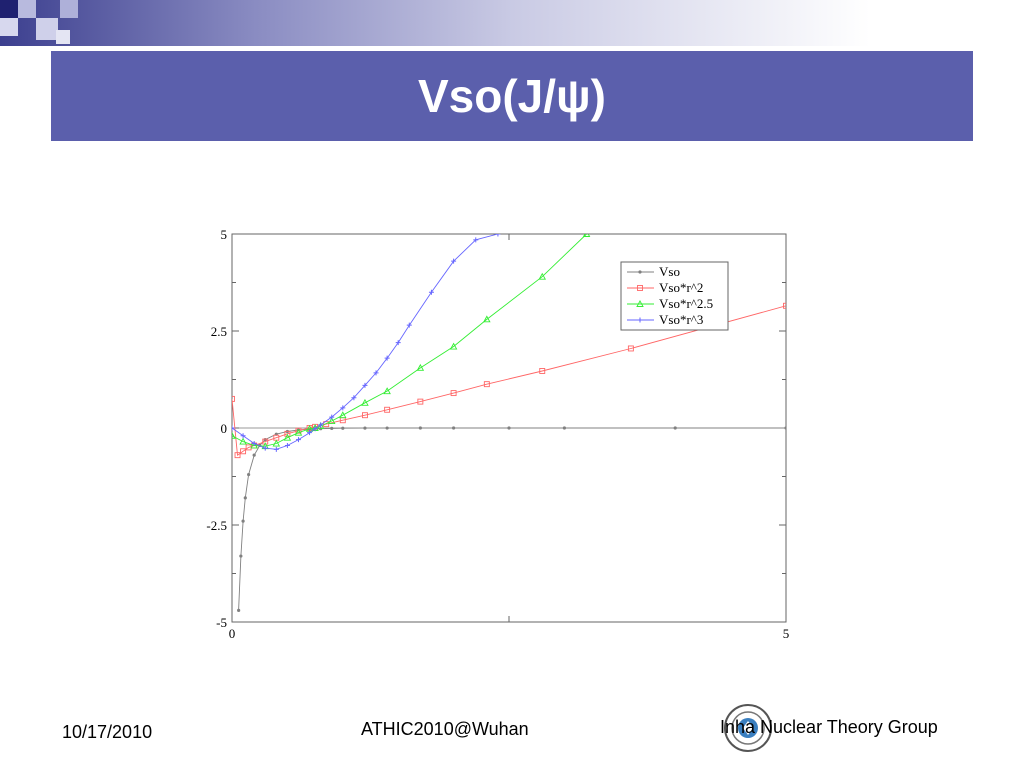 This screenshot has width=1024, height=768. Describe the element at coordinates (221, 622) in the screenshot. I see `y-tick-label: -5` at that location.